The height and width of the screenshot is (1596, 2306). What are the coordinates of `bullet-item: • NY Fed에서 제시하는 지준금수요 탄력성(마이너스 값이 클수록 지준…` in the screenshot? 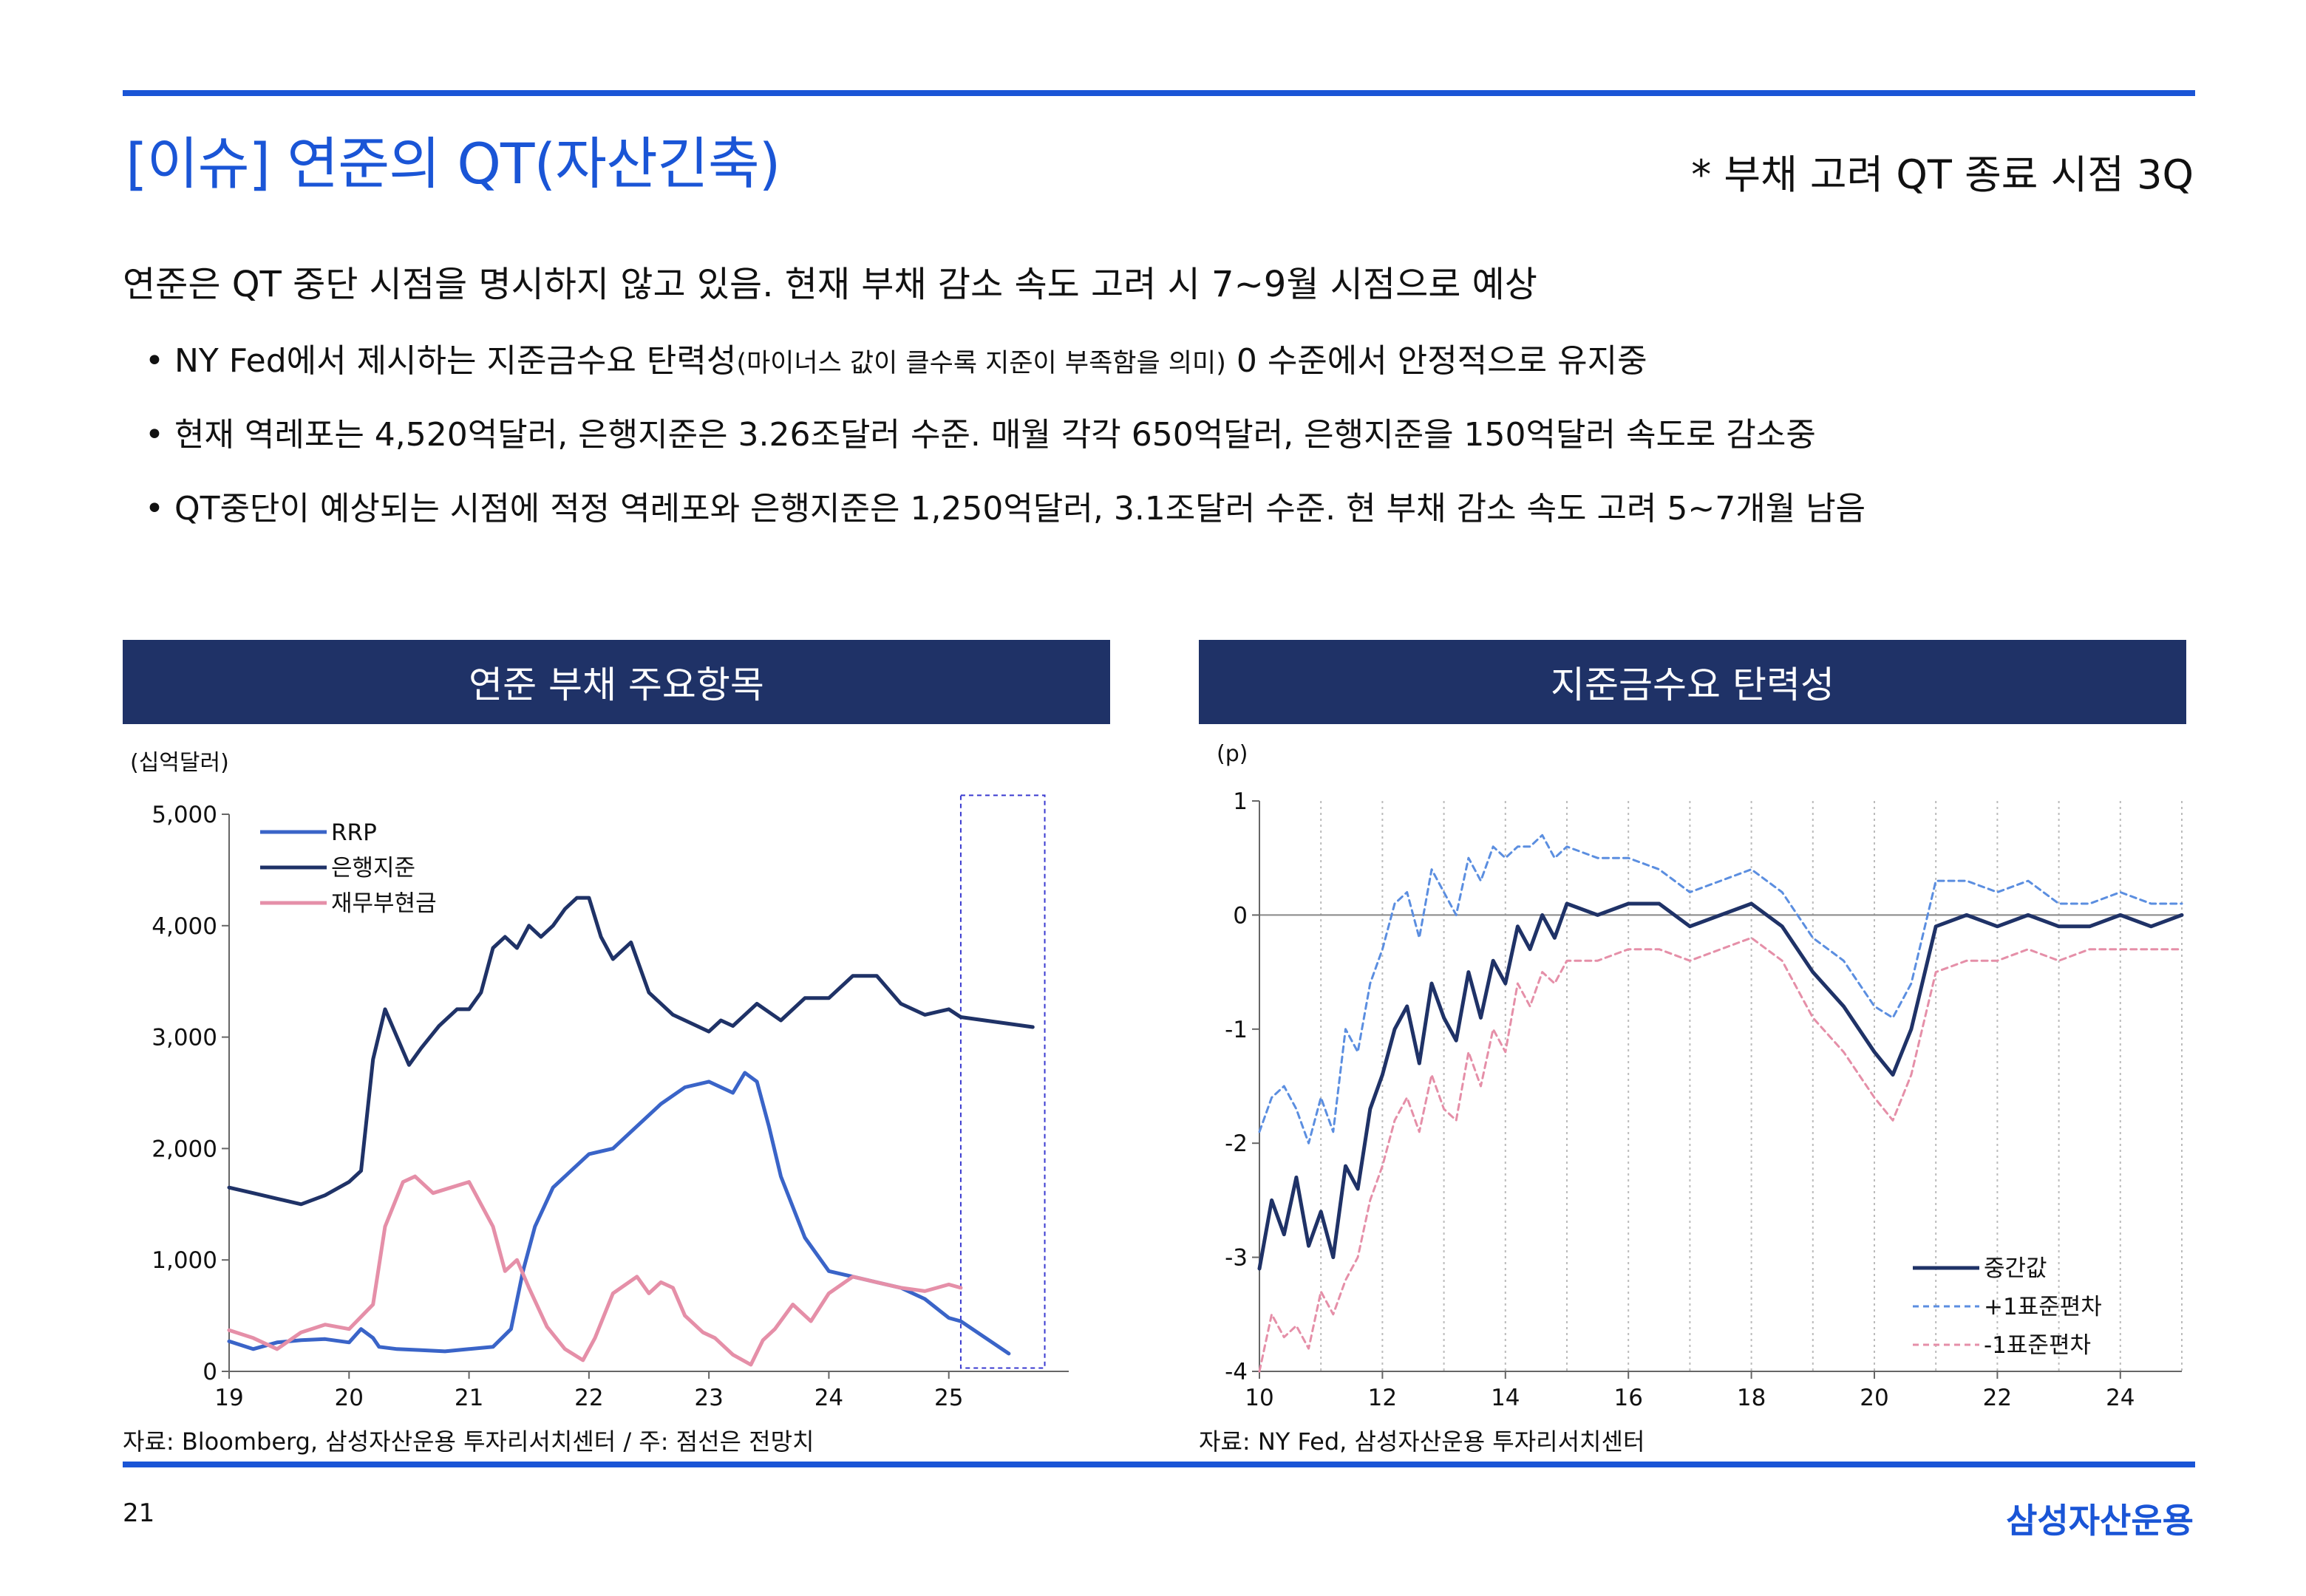 It's located at (896, 357).